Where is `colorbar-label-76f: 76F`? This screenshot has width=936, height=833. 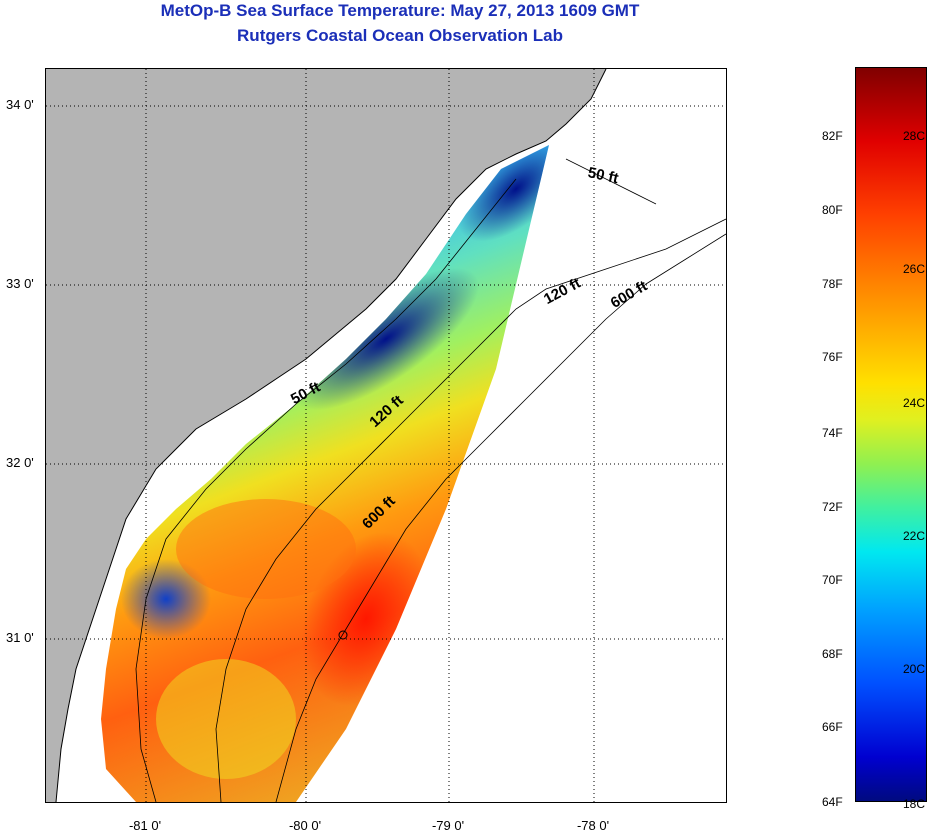
colorbar-label-76f: 76F is located at coordinates (832, 357).